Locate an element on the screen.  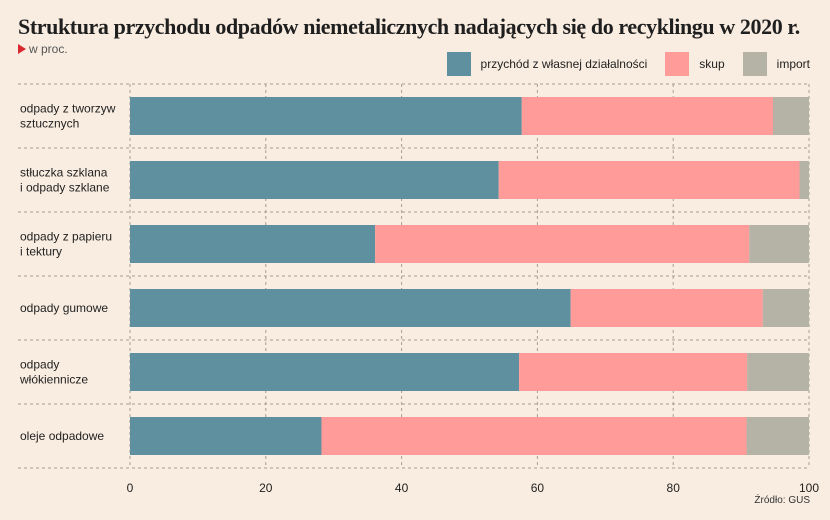
legend-swatch-import is located at coordinates (754, 64).